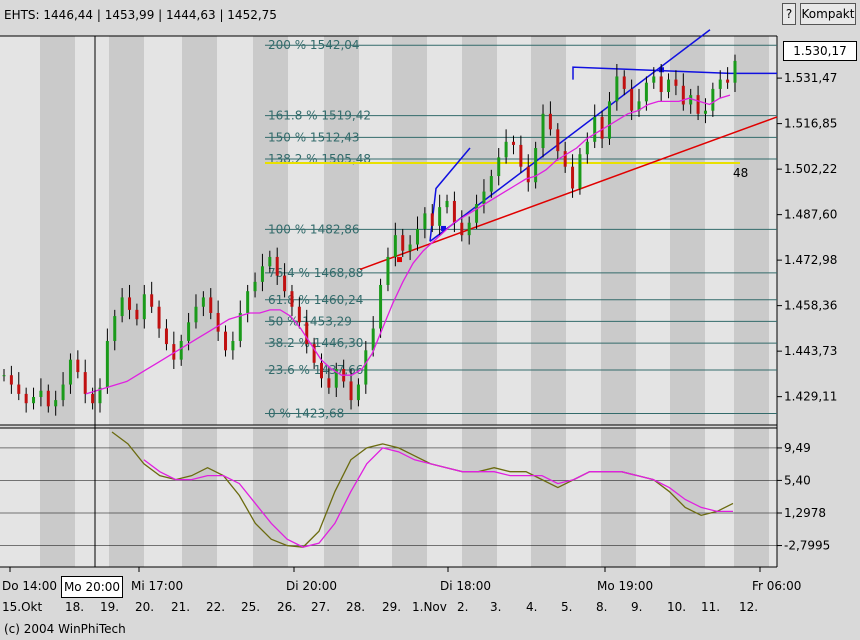 This screenshot has height=640, width=860. What do you see at coordinates (789, 14) in the screenshot?
I see `help-button: ?` at bounding box center [789, 14].